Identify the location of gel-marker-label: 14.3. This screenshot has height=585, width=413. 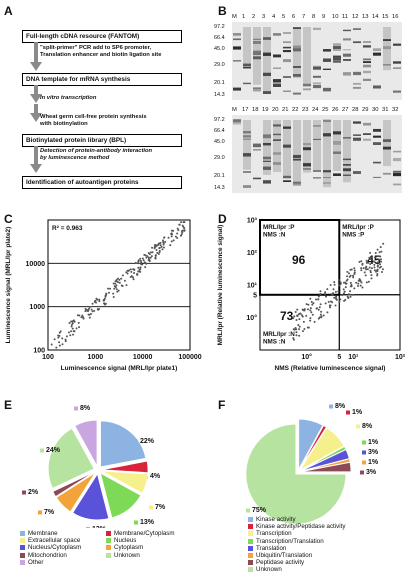
(219, 188).